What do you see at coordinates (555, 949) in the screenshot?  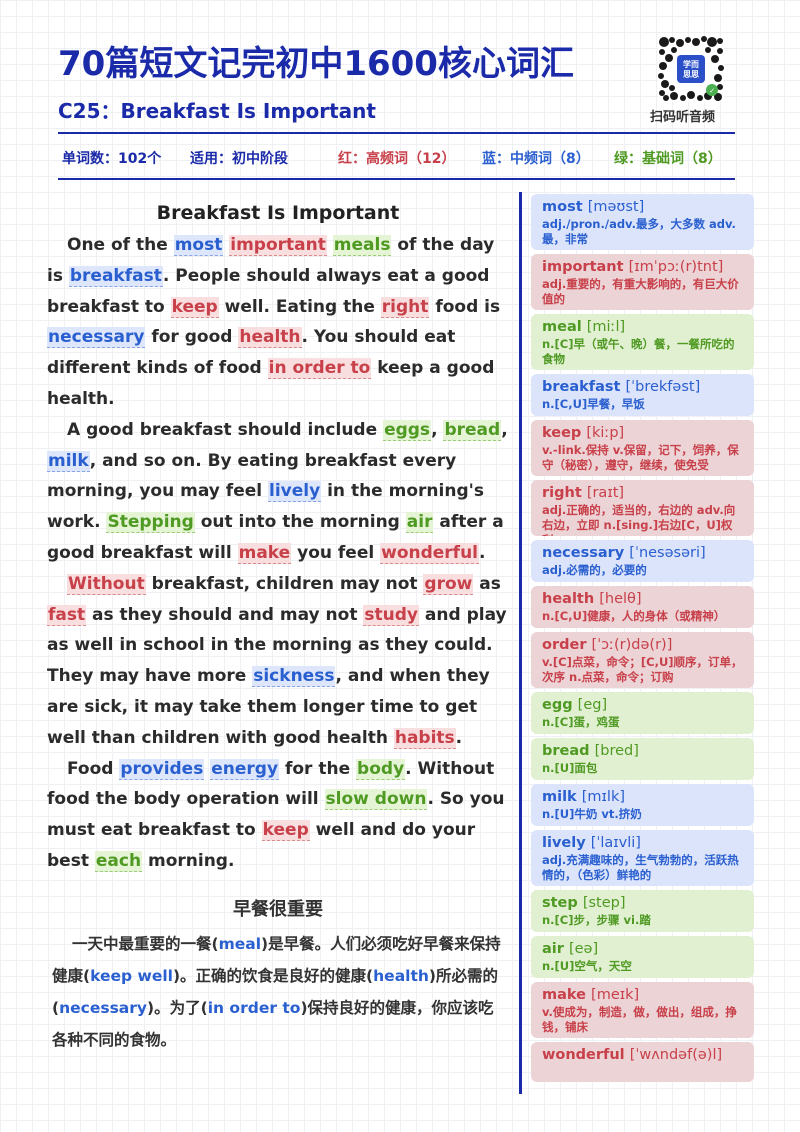 I see `vocab-word: air` at bounding box center [555, 949].